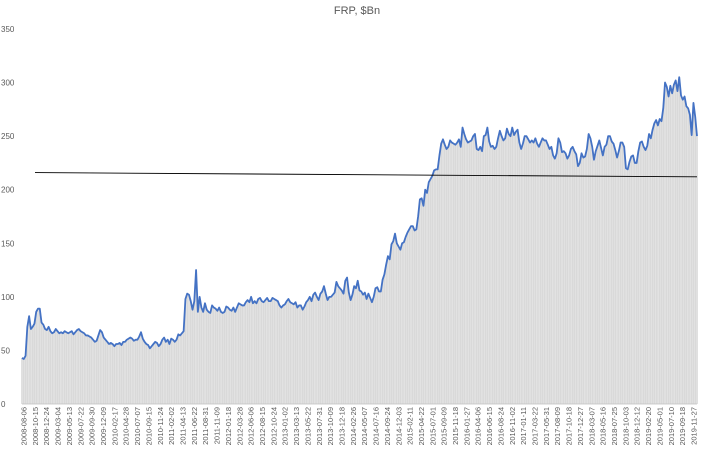 The image size is (701, 458). Describe the element at coordinates (659, 426) in the screenshot. I see `x-tick-label: 2019-05-01` at that location.